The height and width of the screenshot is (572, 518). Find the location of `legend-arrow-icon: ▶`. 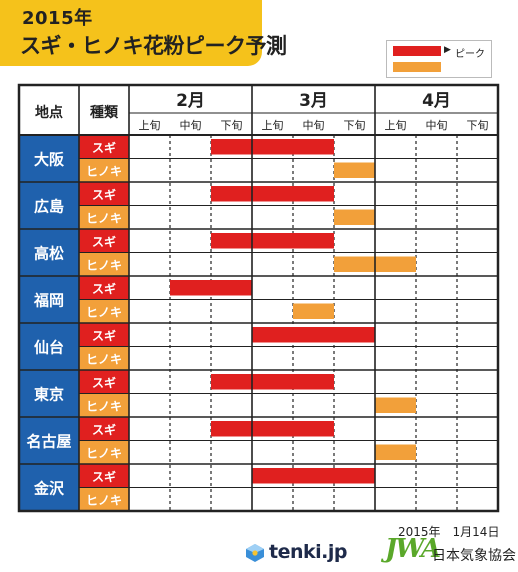

legend-arrow-icon: ▶ is located at coordinates (447, 50).